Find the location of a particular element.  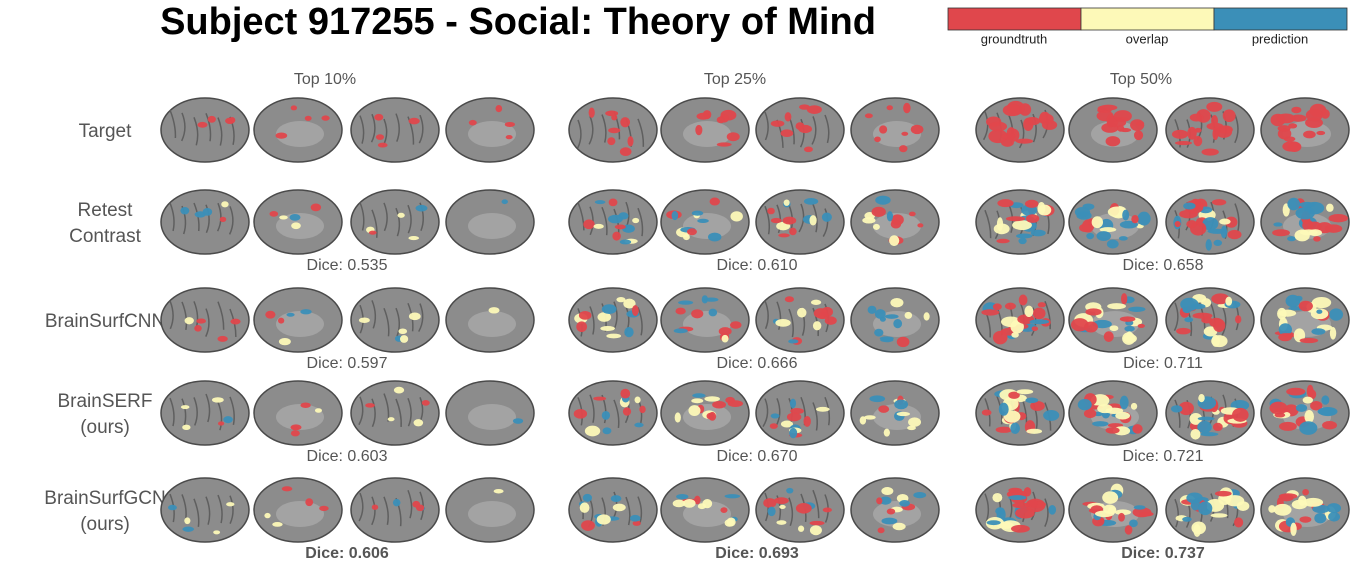

row-label: Retest is located at coordinates (106, 210).